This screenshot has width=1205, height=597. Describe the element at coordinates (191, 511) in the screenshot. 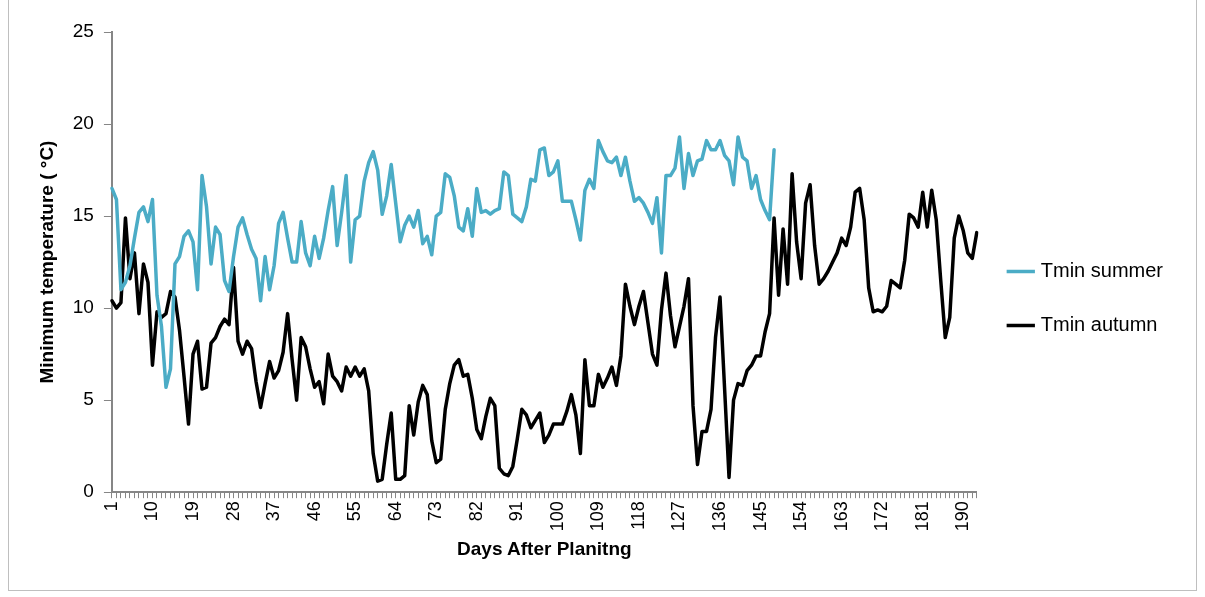

I see `x-tick-label: 19` at that location.